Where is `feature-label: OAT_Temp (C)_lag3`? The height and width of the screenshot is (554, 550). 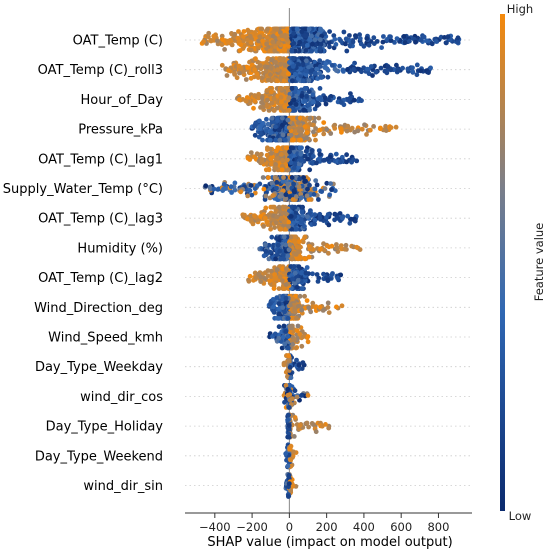
feature-label: OAT_Temp (C)_lag3 is located at coordinates (100, 219).